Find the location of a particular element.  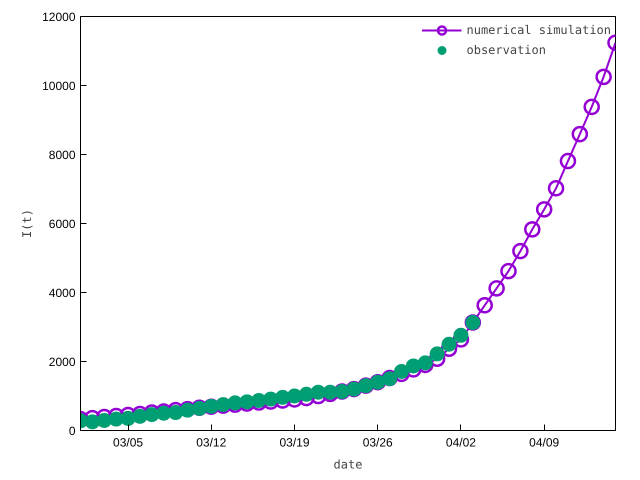

x-tick-label: 03/26 is located at coordinates (378, 443).